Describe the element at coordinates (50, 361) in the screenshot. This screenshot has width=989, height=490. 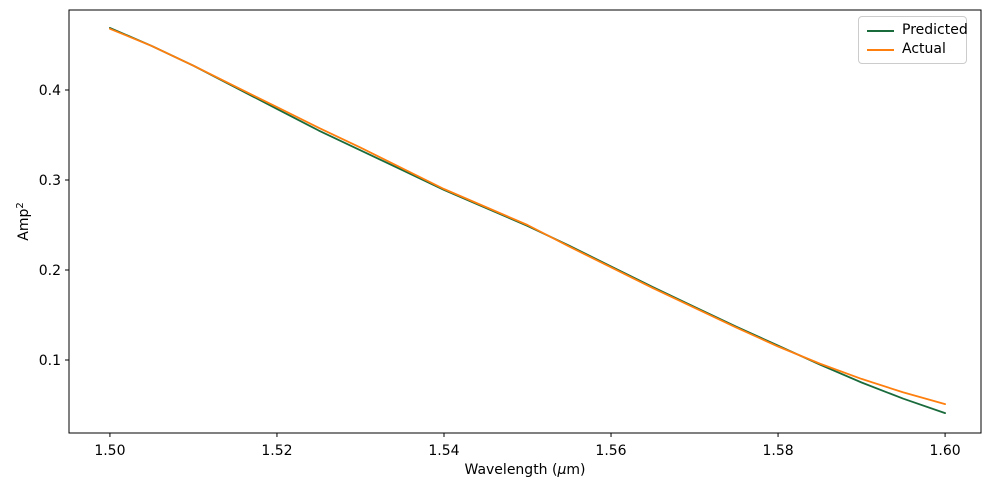
I see `y-tick-label: 0.1` at that location.